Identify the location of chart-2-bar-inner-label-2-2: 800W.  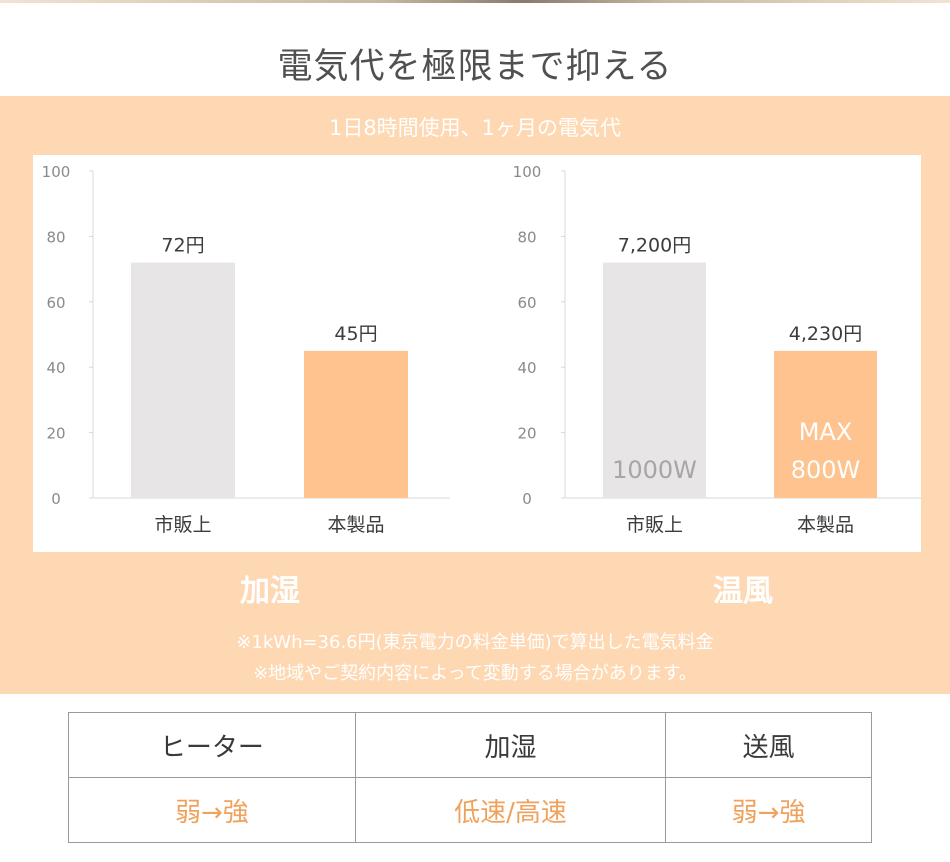
(826, 470).